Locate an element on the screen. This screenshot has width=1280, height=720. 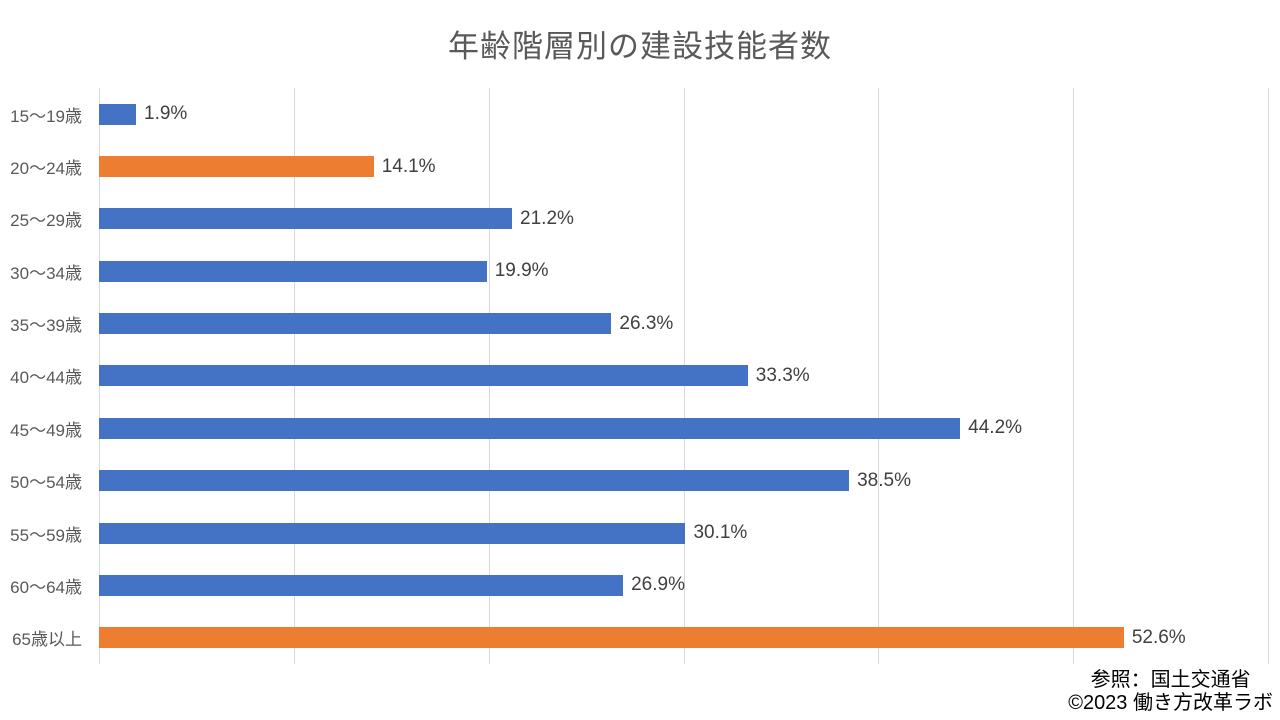
bar-row: 60〜64歳 26.9% is located at coordinates (639, 585).